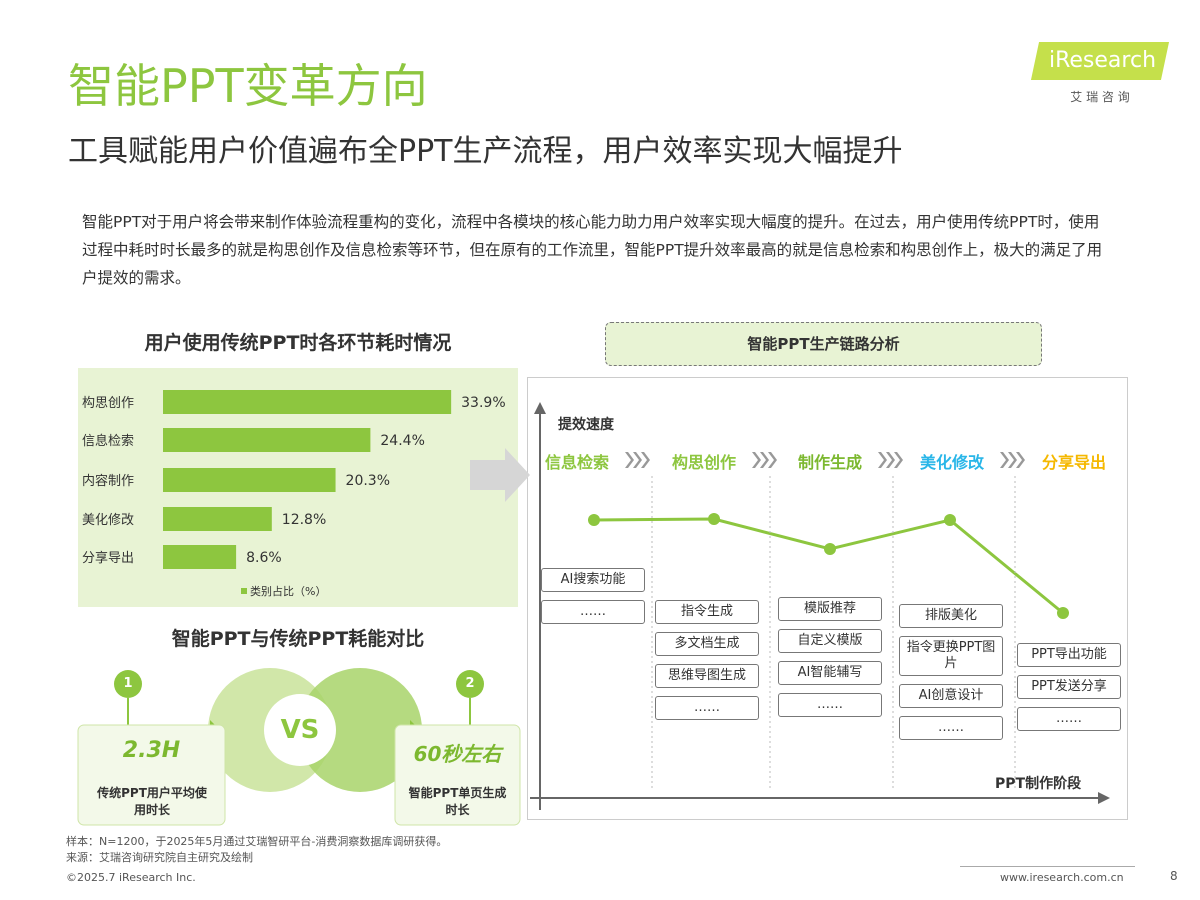 The width and height of the screenshot is (1200, 900). What do you see at coordinates (1074, 462) in the screenshot?
I see `stage-name: 分享导出` at bounding box center [1074, 462].